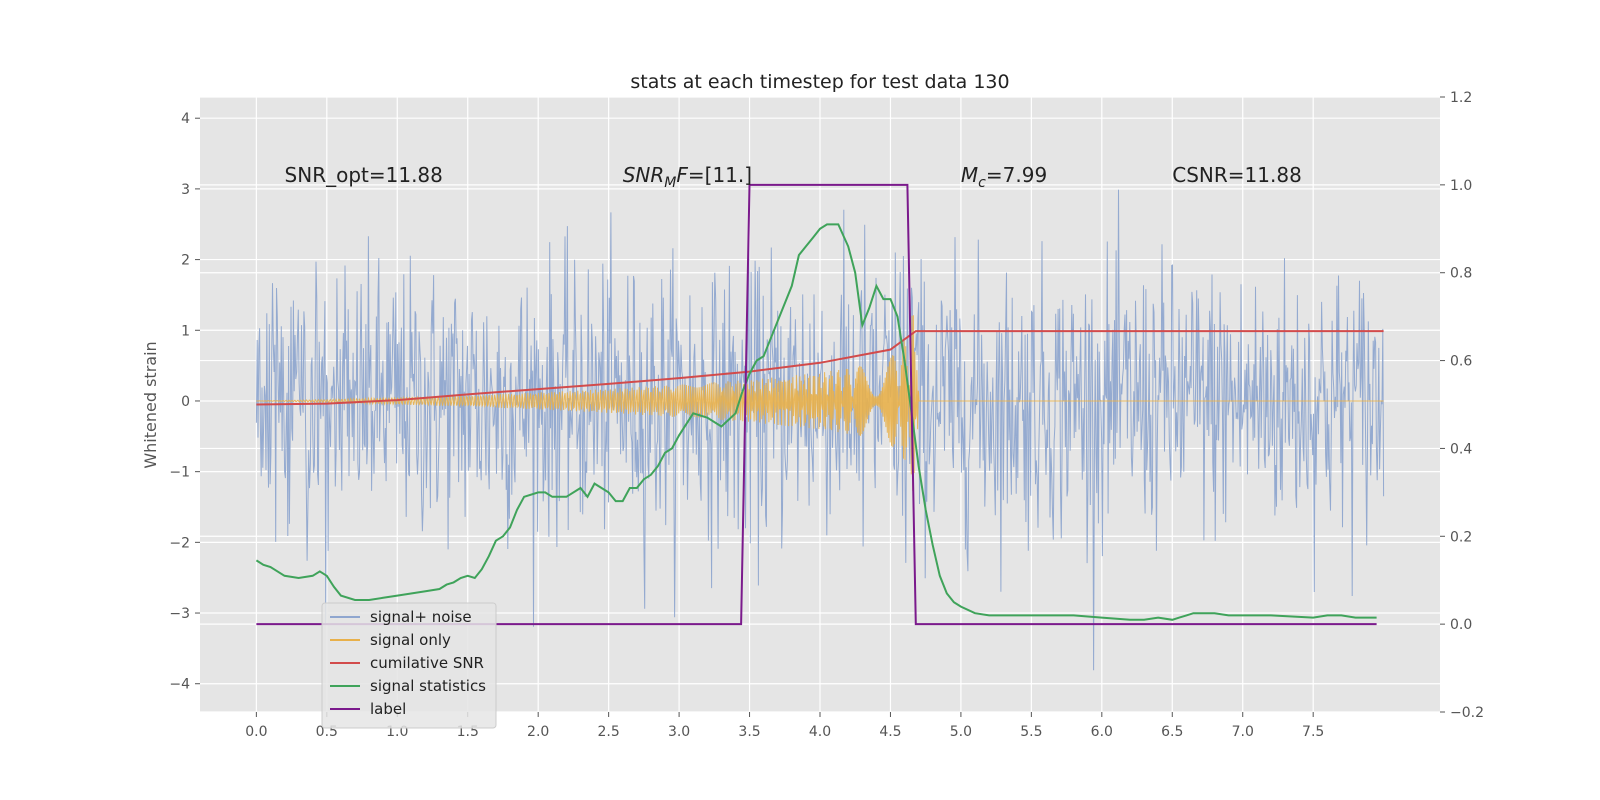 The height and width of the screenshot is (800, 1600). Describe the element at coordinates (820, 732) in the screenshot. I see `x-tick-label: 4.0` at that location.